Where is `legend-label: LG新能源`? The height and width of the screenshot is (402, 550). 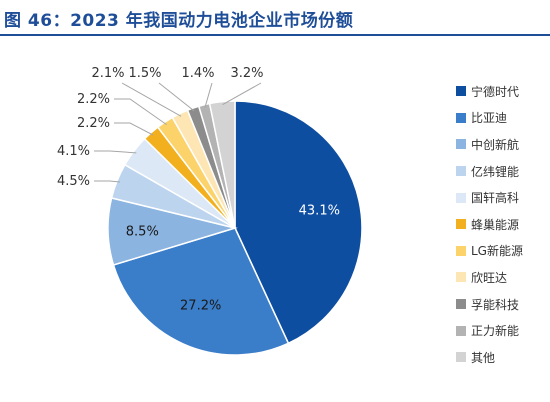 legend-label: LG新能源 is located at coordinates (497, 251).